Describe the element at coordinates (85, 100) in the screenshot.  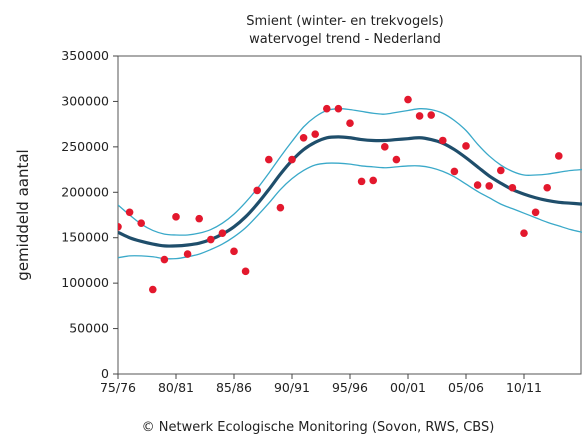
I see `y-tick-label: 300000` at that location.